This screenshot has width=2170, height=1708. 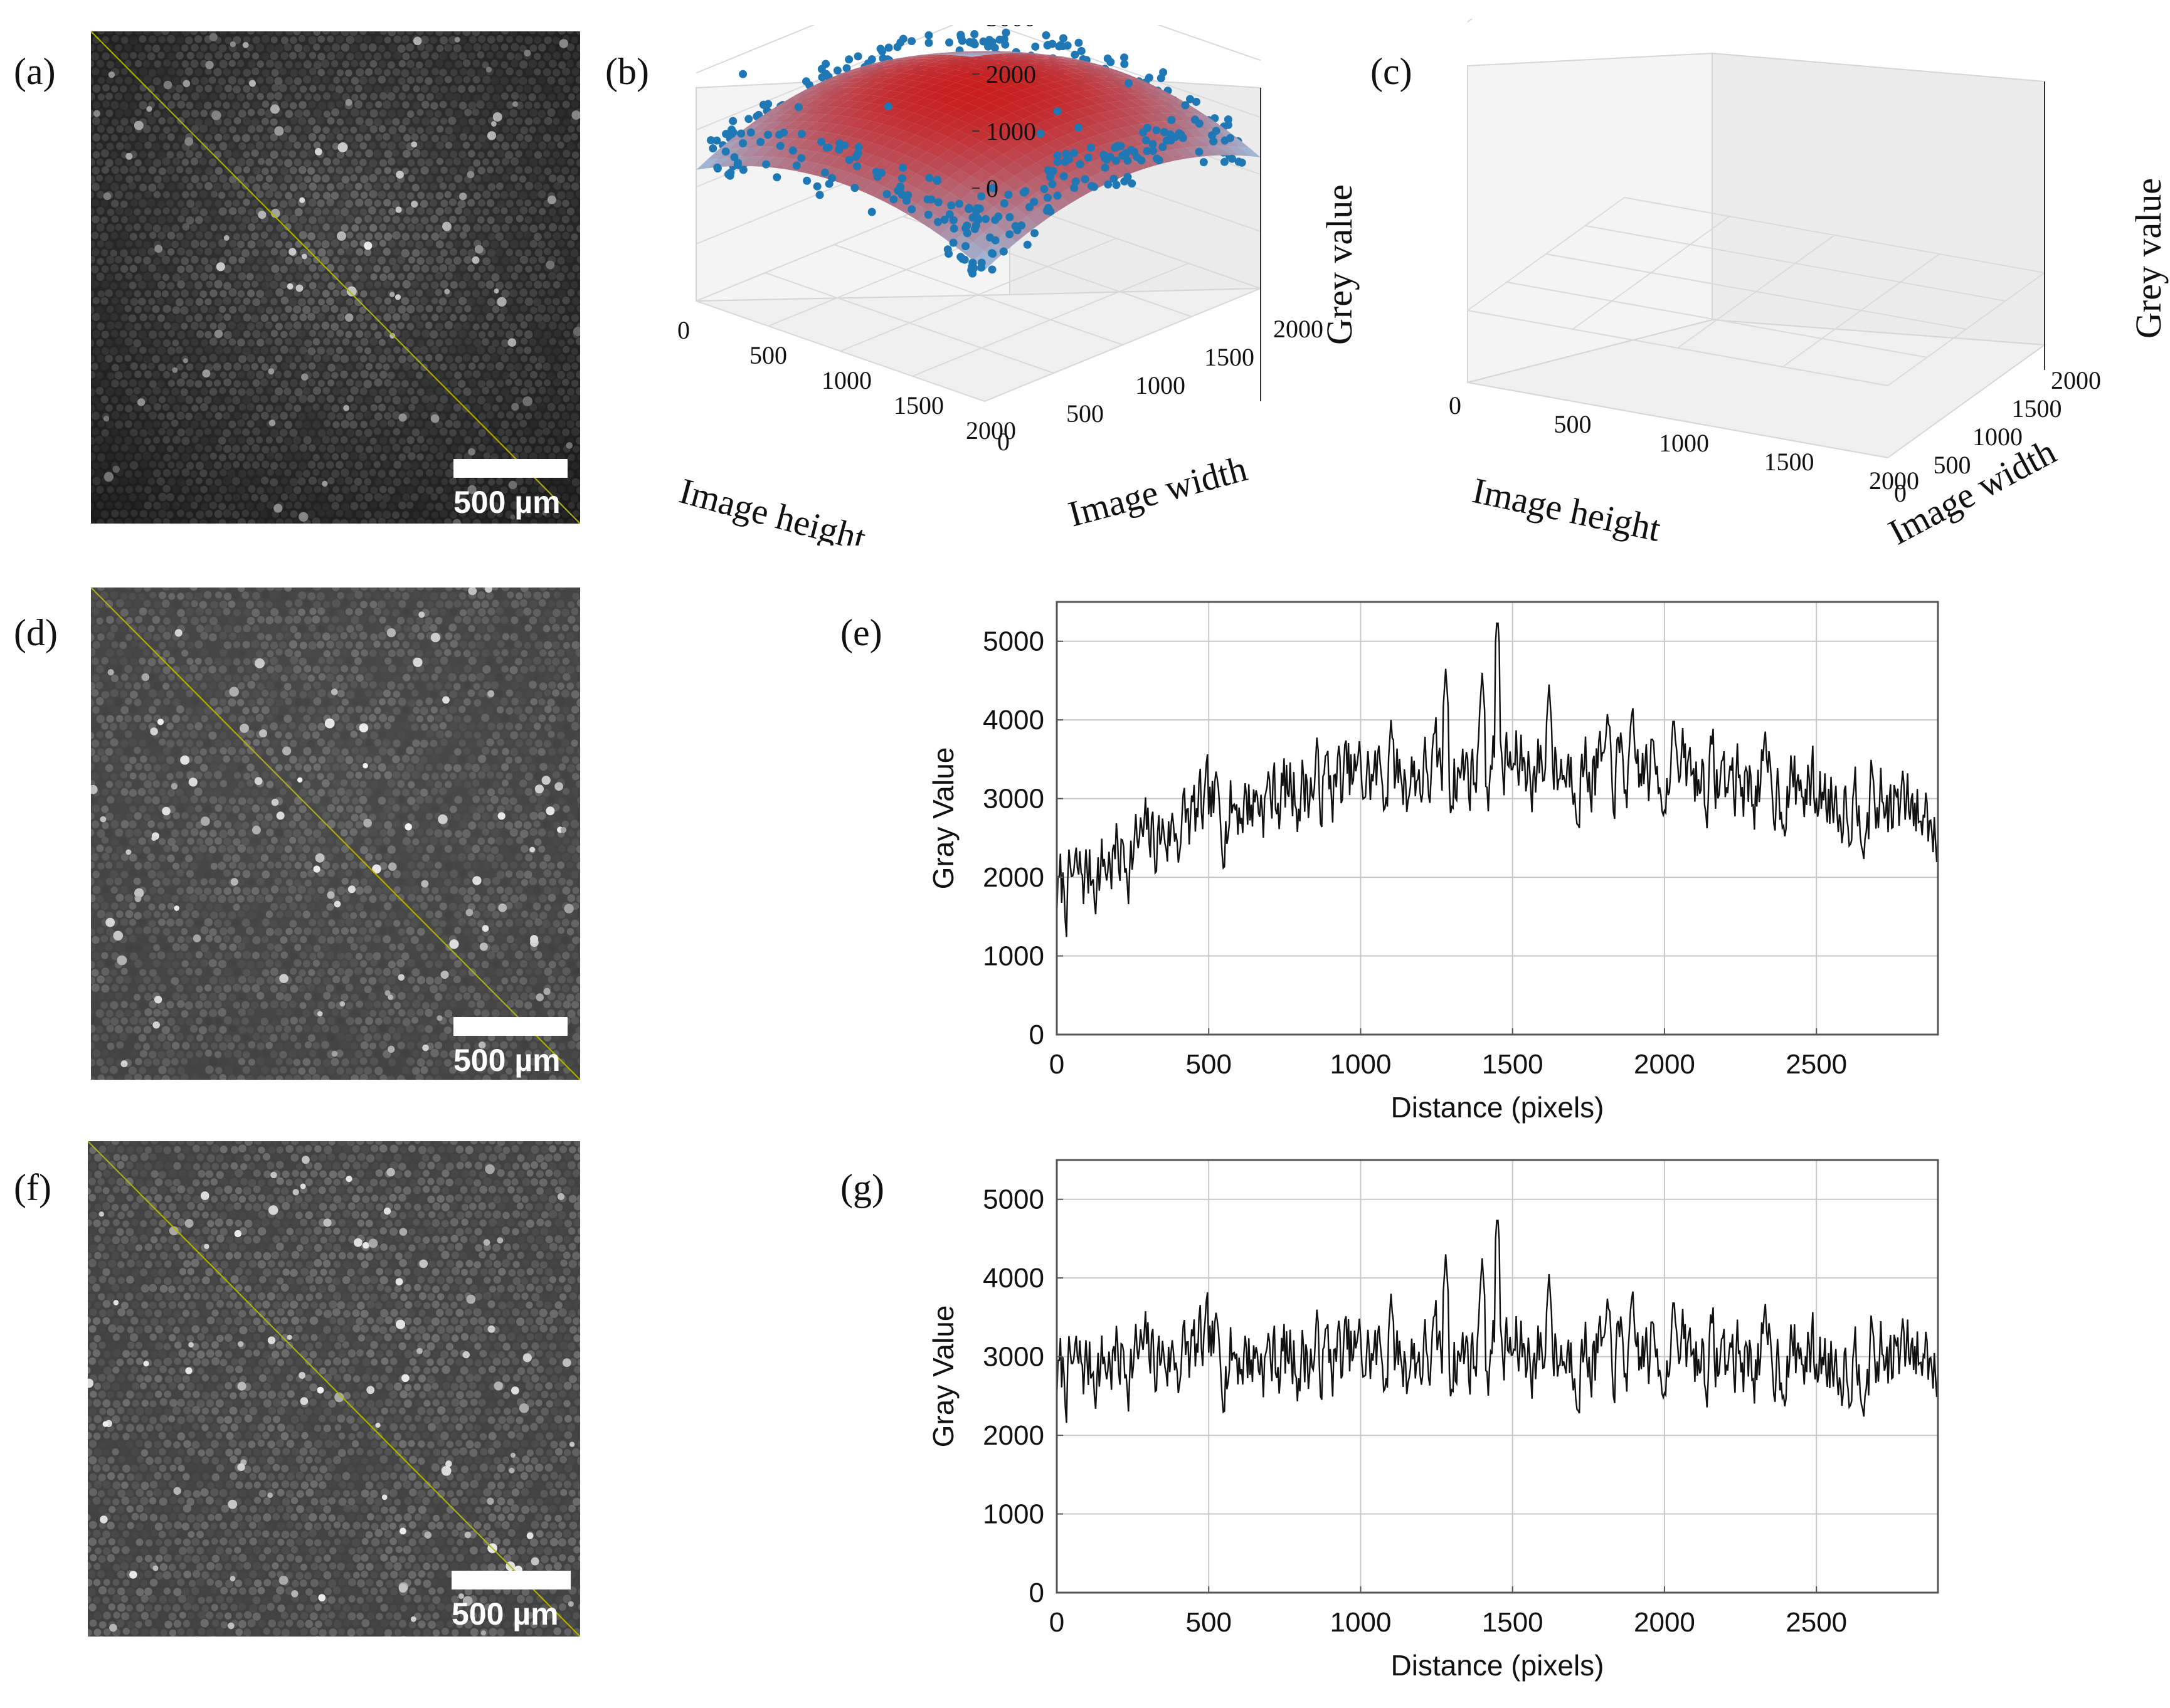 I want to click on chart-c-zlabel: Grey value, so click(x=2148, y=258).